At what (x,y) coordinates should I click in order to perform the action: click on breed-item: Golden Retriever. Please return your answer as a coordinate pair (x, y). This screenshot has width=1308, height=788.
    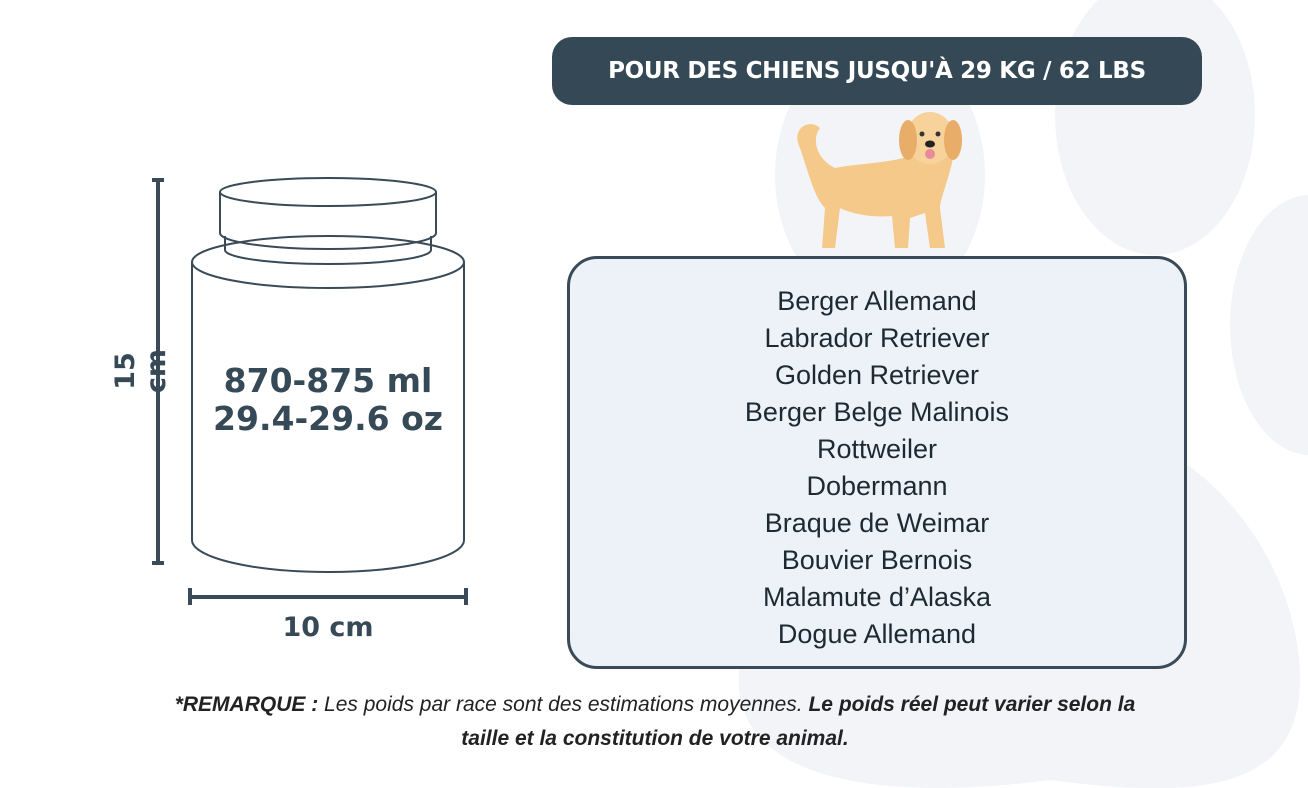
    Looking at the image, I should click on (877, 375).